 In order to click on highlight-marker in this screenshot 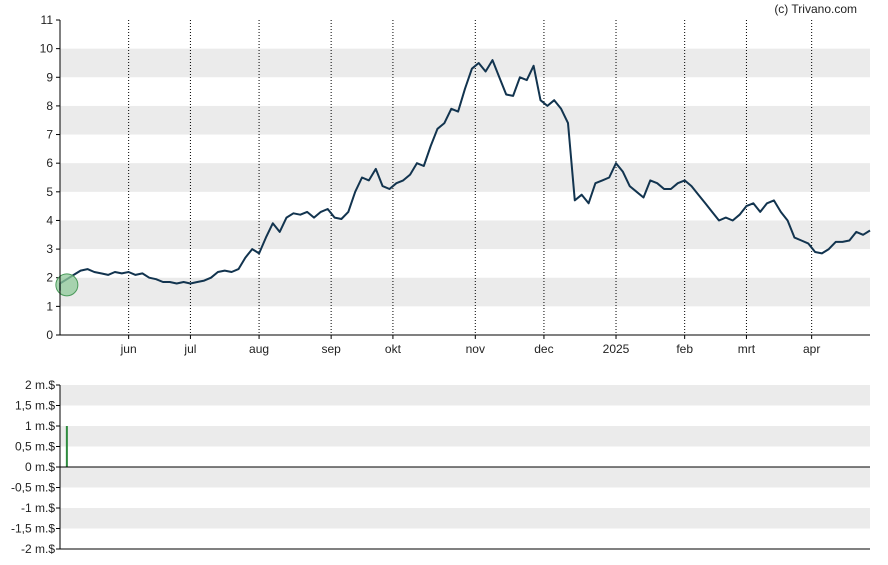, I will do `click(67, 285)`.